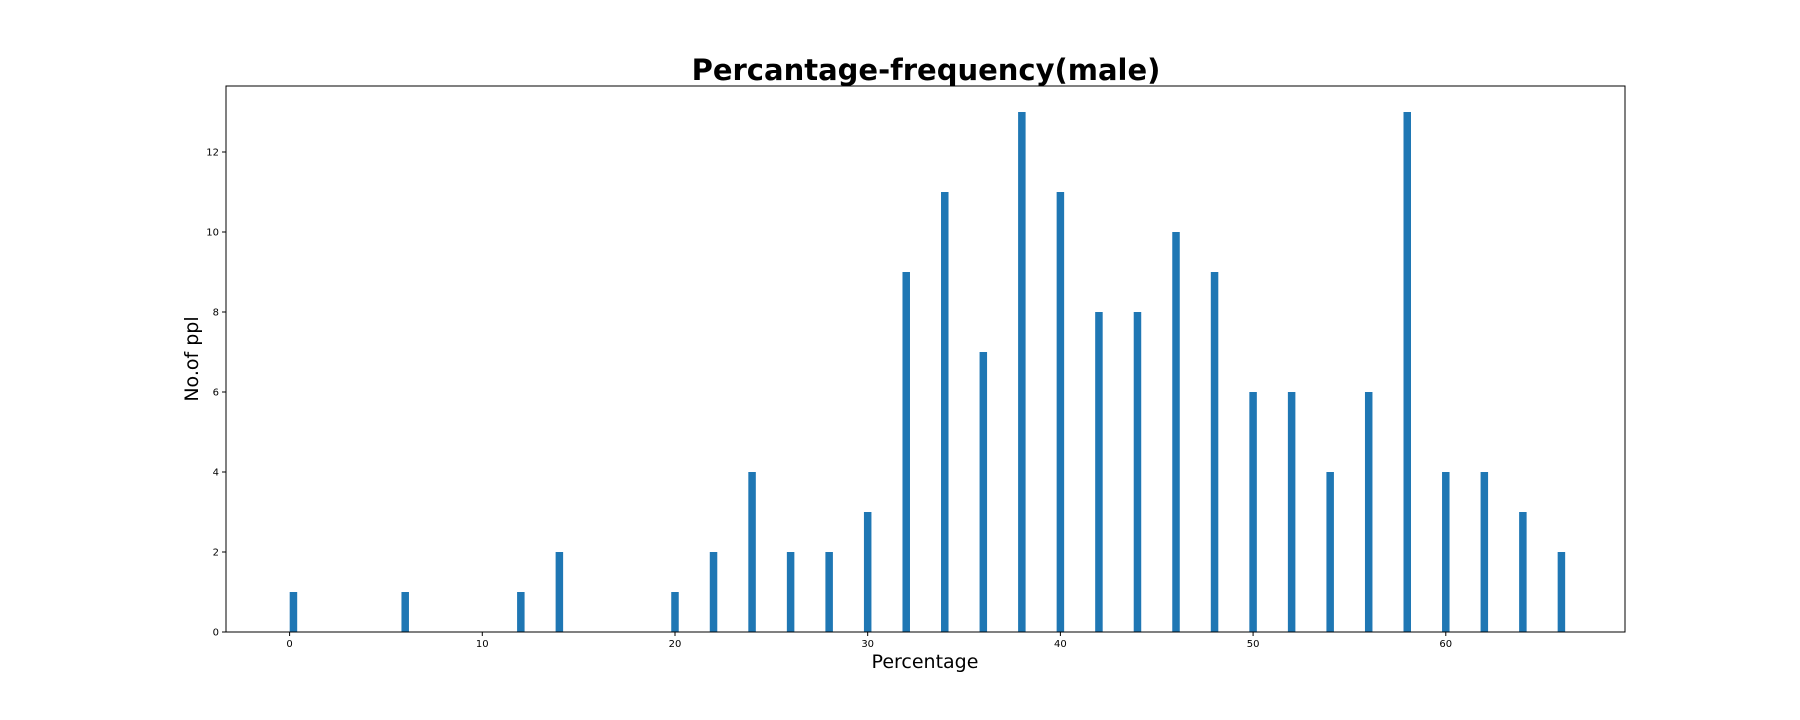 The image size is (1800, 720). I want to click on x-tick-label-4: 40, so click(1060, 644).